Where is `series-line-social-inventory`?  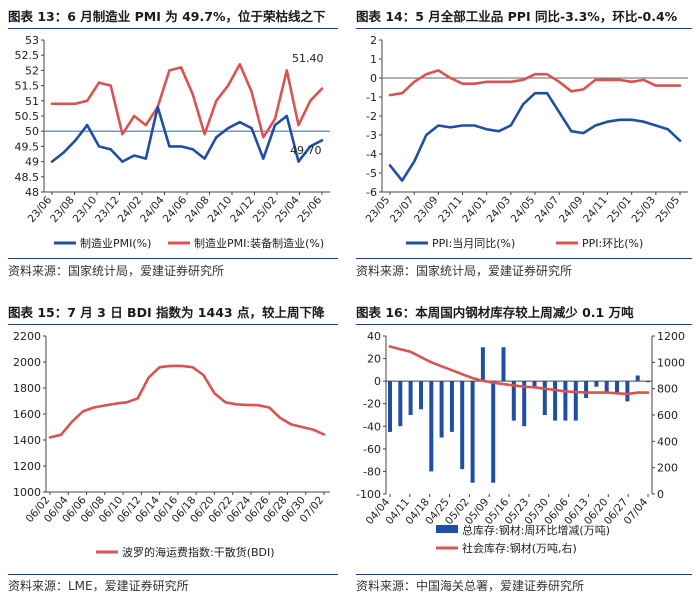 series-line-social-inventory is located at coordinates (519, 370).